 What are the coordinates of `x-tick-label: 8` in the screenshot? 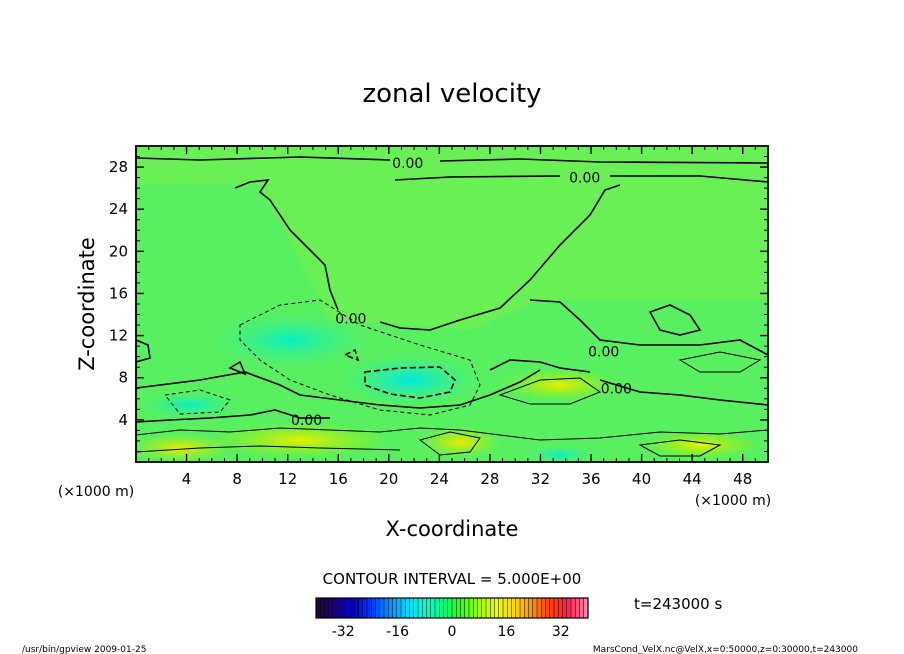 It's located at (237, 479).